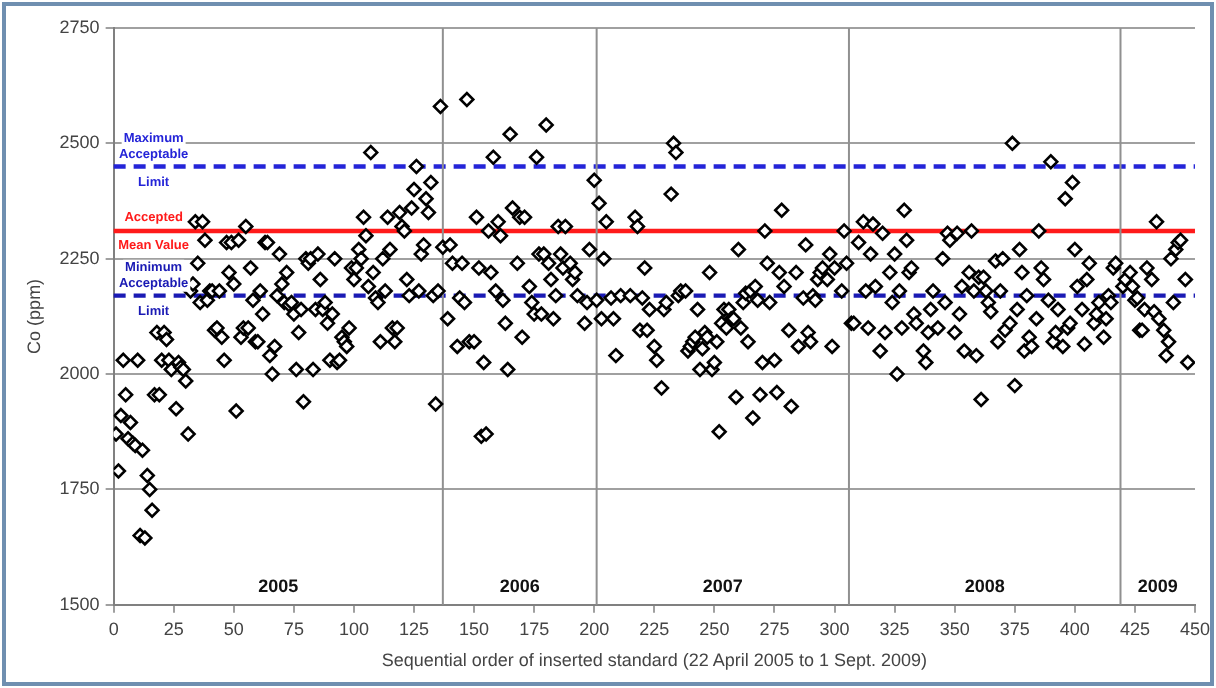 The width and height of the screenshot is (1216, 688). I want to click on x-tick-label: 275, so click(774, 628).